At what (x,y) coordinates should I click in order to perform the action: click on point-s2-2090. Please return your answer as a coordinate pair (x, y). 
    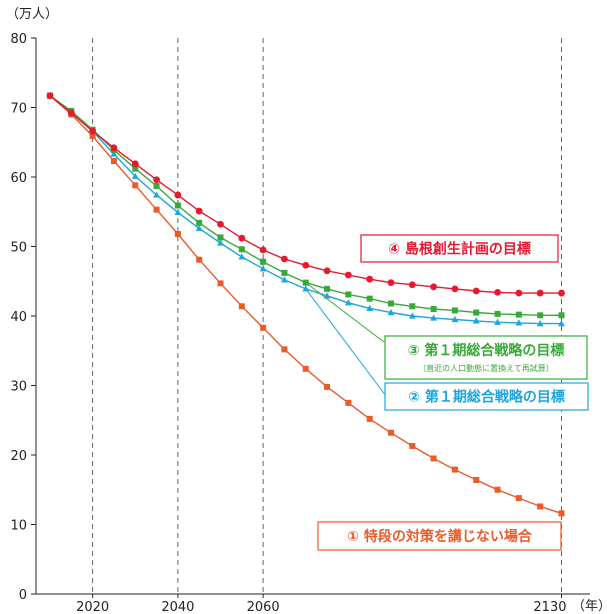
    Looking at the image, I should click on (391, 312).